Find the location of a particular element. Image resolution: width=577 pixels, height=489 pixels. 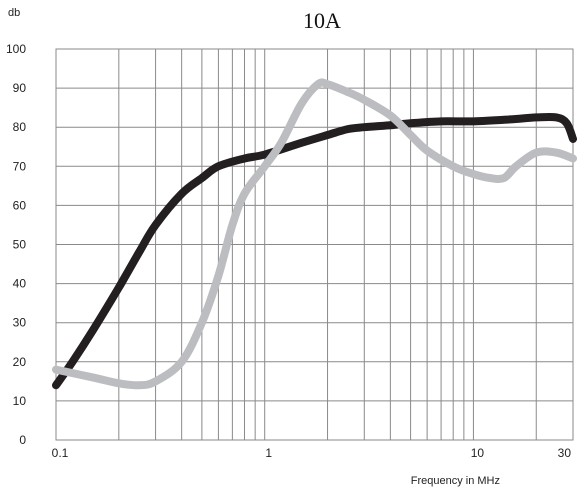

y-tick-label: 90 is located at coordinates (20, 88).